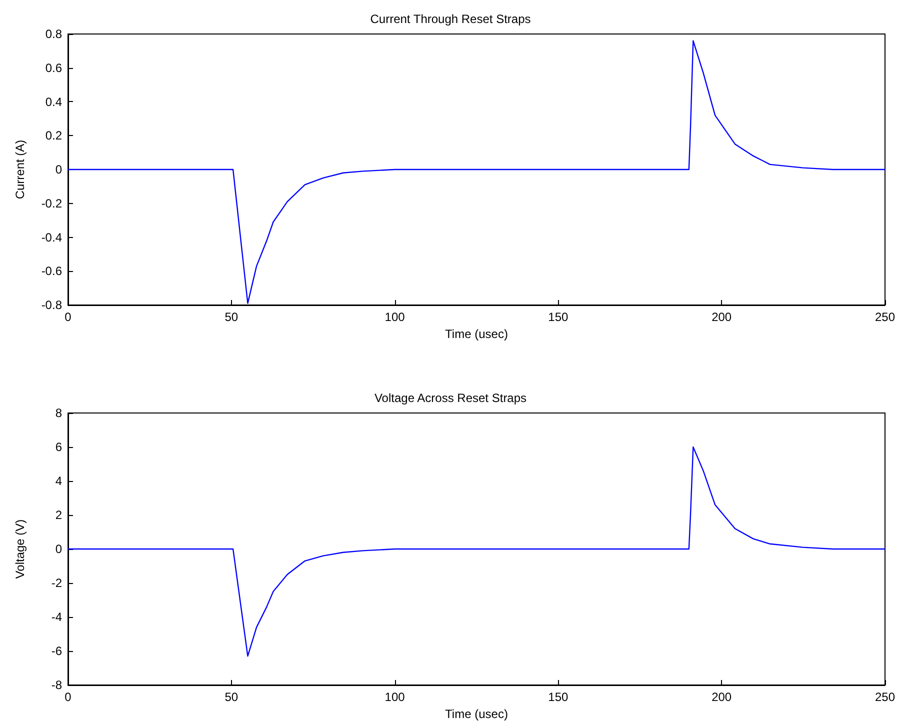  What do you see at coordinates (450, 398) in the screenshot?
I see `chart-title: Voltage Across Reset Straps` at bounding box center [450, 398].